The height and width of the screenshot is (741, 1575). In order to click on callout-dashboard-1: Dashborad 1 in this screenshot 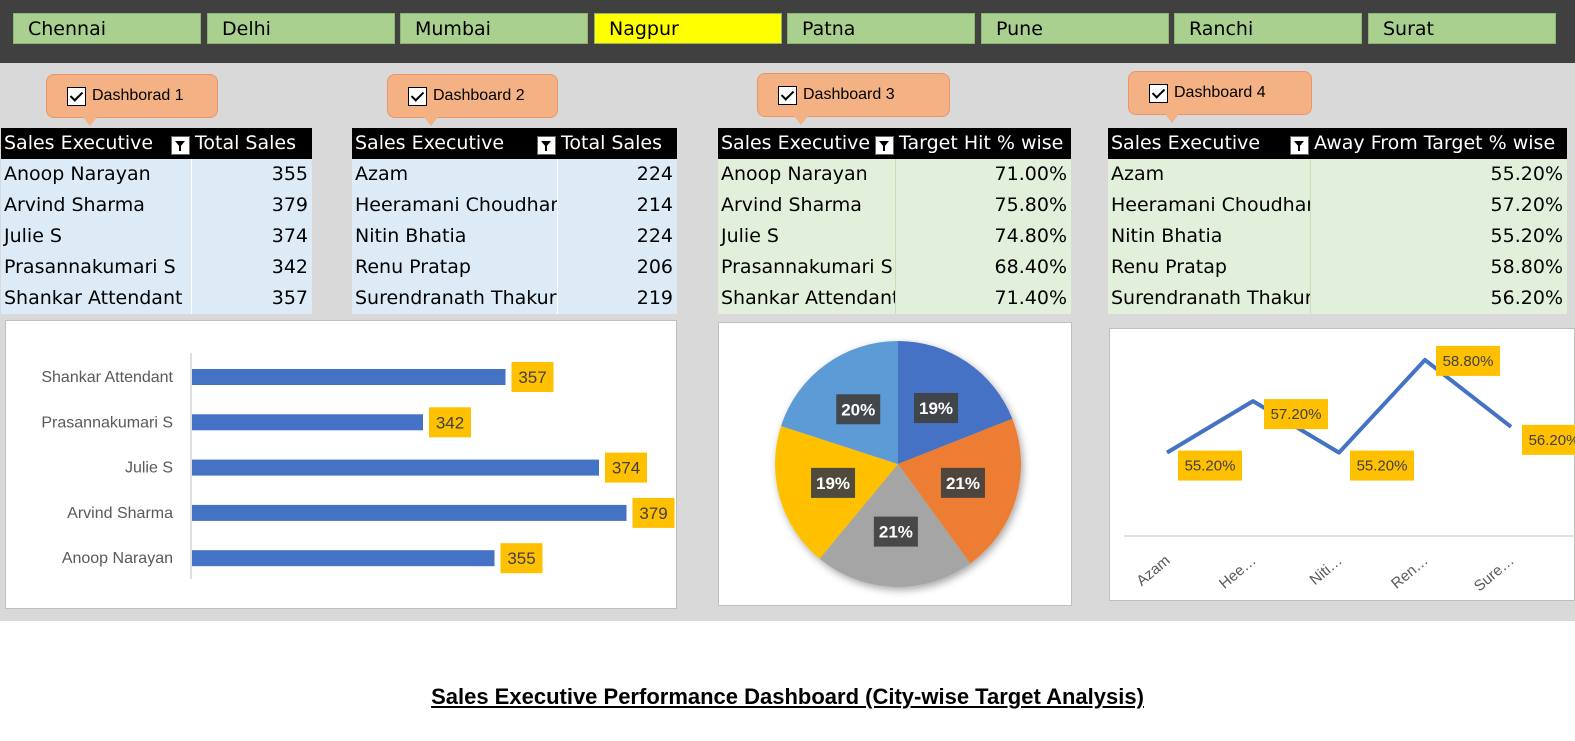, I will do `click(132, 100)`.